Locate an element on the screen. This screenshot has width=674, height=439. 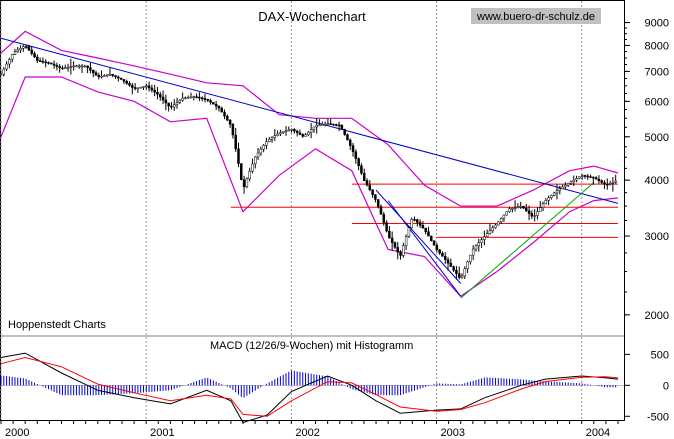
x-tick-label-1: 2001 is located at coordinates (162, 433).